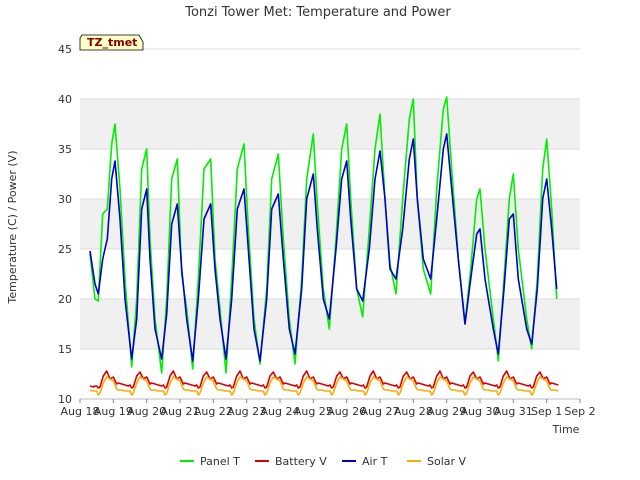  What do you see at coordinates (313, 411) in the screenshot?
I see `x-tick-label: Aug 25` at bounding box center [313, 411].